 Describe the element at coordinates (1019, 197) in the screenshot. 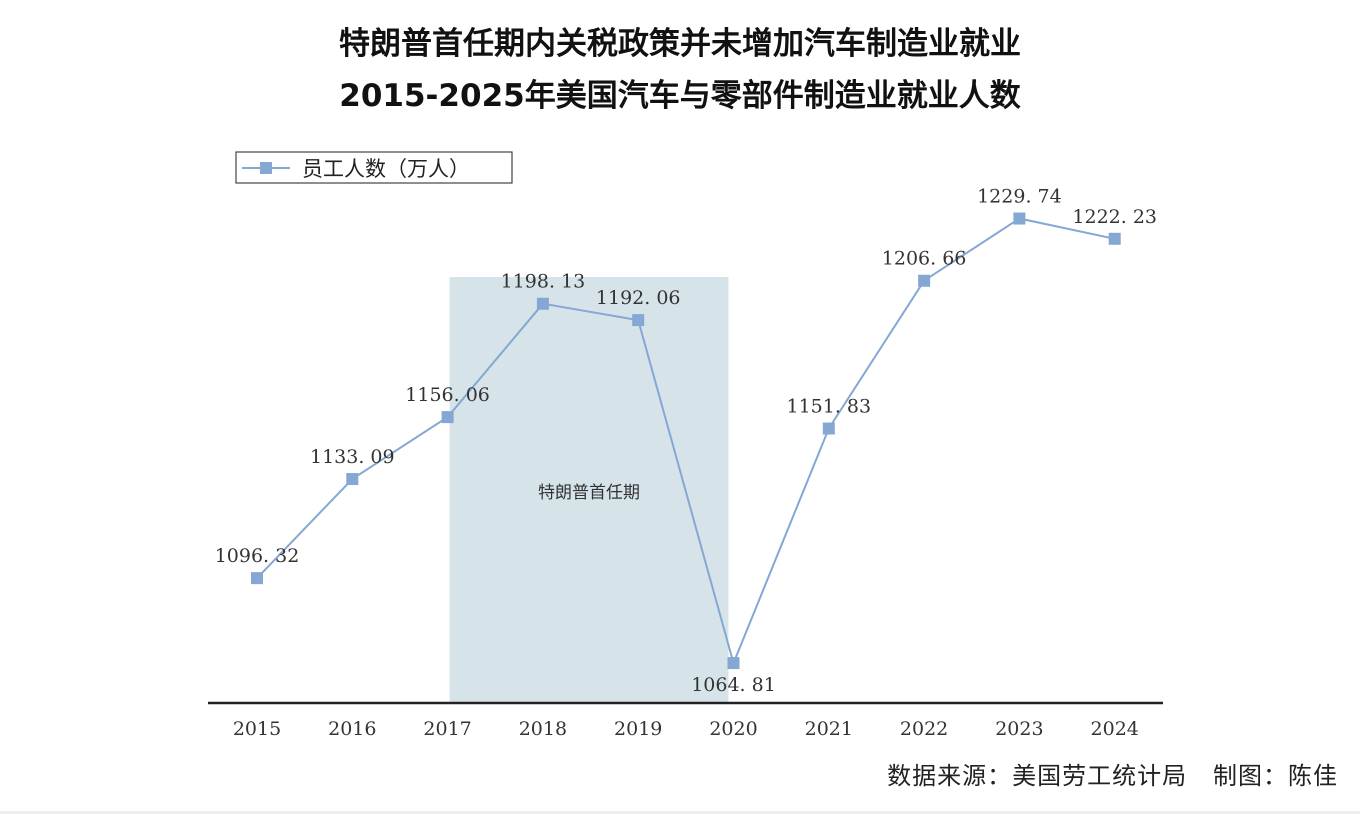

I see `data-label: 1229. 74` at that location.